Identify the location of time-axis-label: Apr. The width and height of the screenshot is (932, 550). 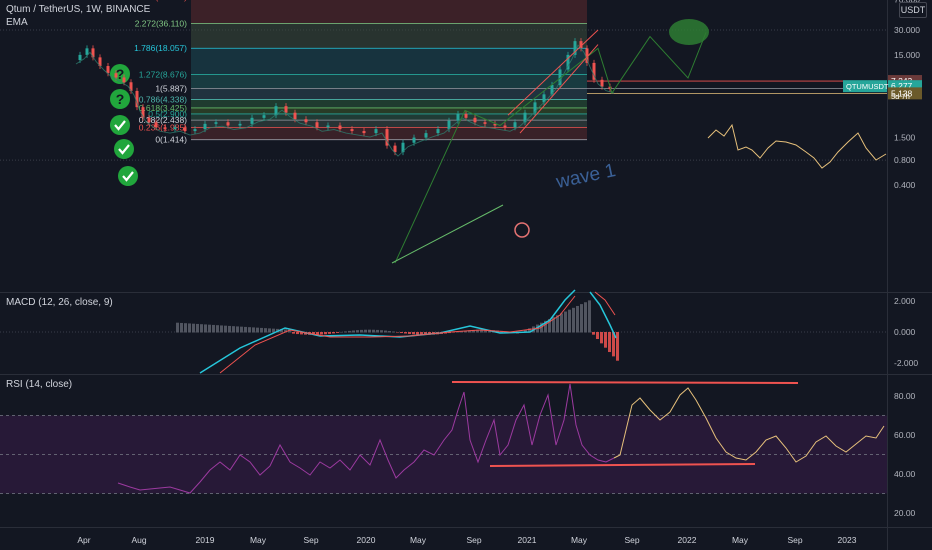
(83, 540).